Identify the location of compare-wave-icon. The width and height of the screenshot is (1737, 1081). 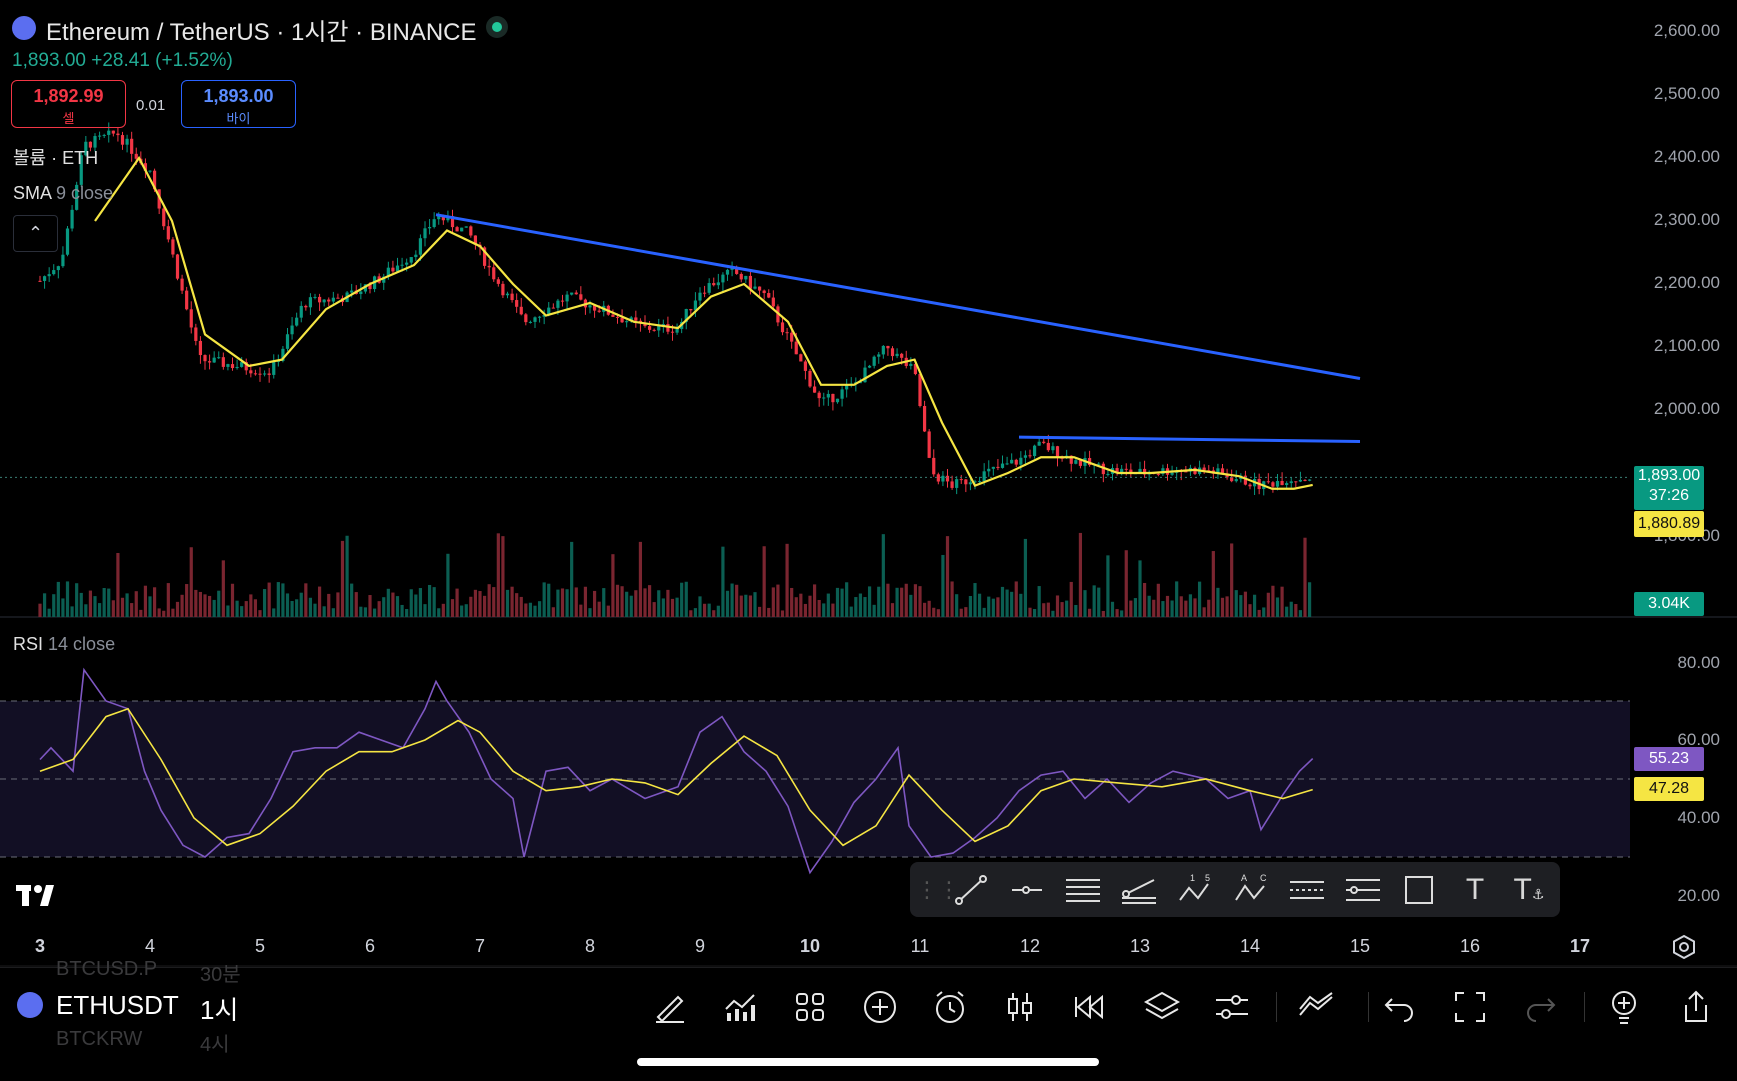
(1316, 1007).